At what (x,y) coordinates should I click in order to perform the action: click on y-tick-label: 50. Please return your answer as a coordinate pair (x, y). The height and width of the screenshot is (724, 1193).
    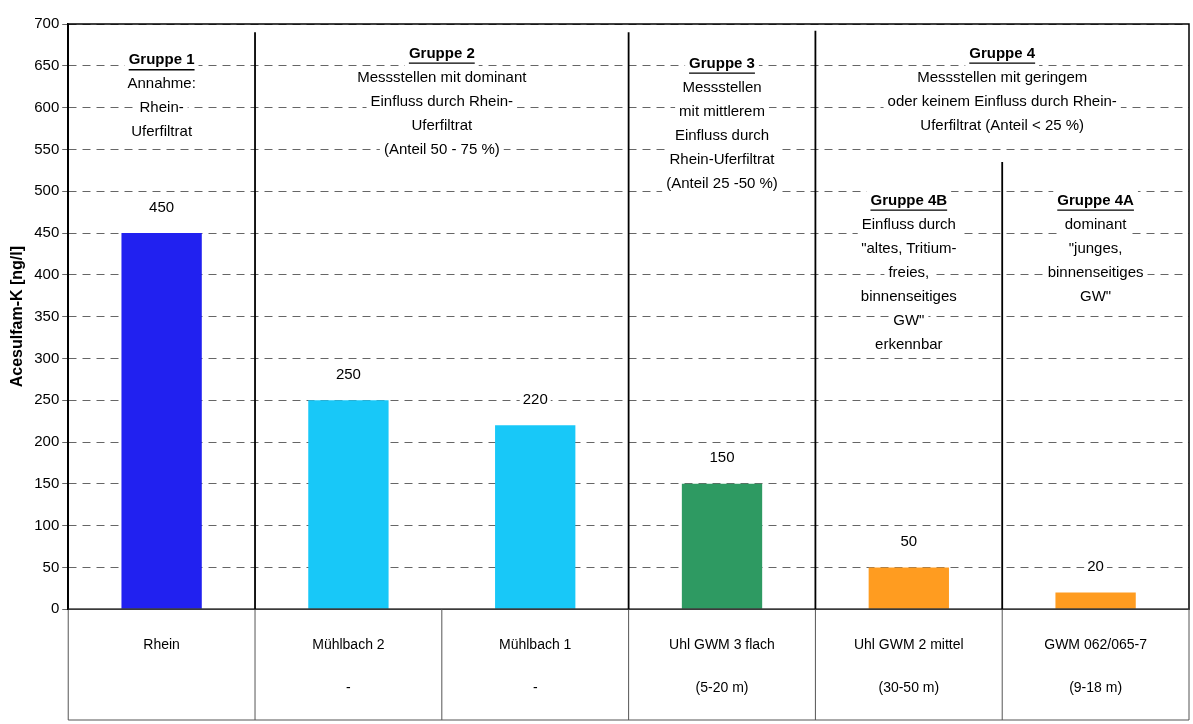
    Looking at the image, I should click on (51, 566).